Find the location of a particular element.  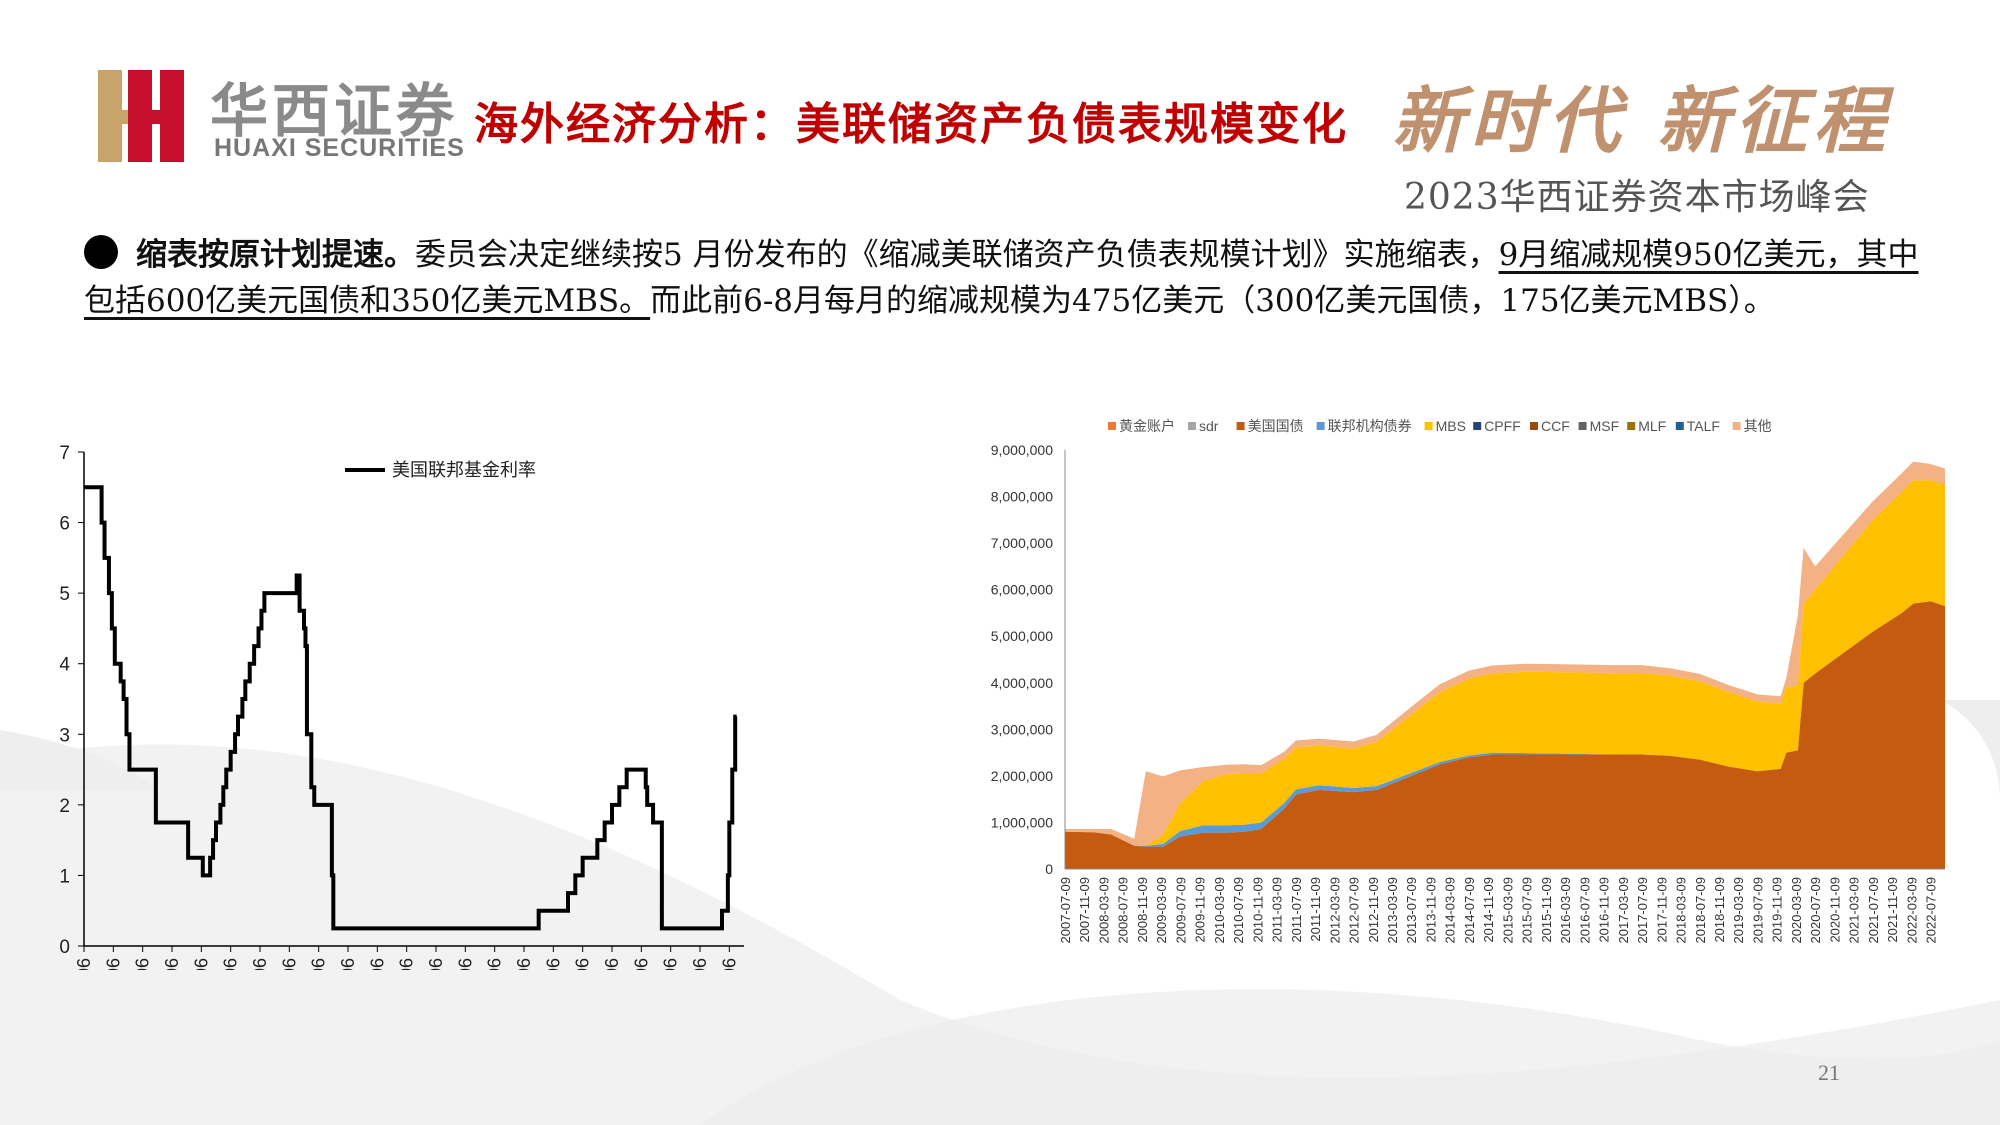

legend-label: 联邦机构债券 is located at coordinates (1370, 426).